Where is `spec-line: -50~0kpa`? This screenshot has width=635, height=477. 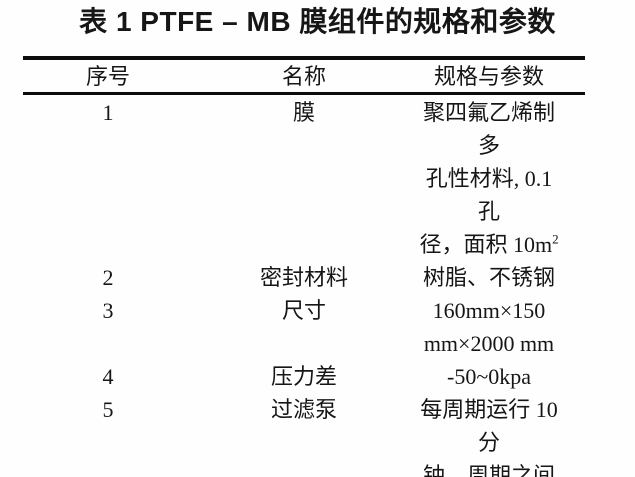
spec-line: -50~0kpa is located at coordinates (489, 376).